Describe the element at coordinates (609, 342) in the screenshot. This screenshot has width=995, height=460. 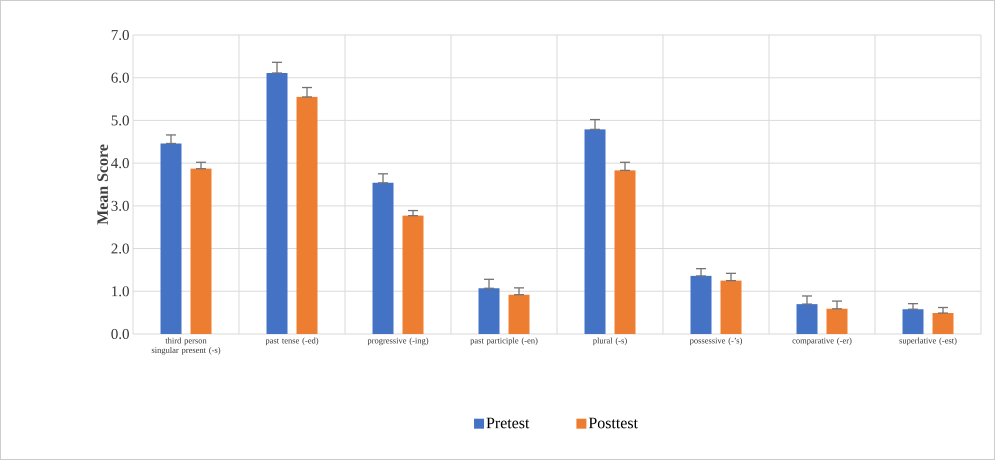
I see `x-tick-label: plural (-s)` at that location.